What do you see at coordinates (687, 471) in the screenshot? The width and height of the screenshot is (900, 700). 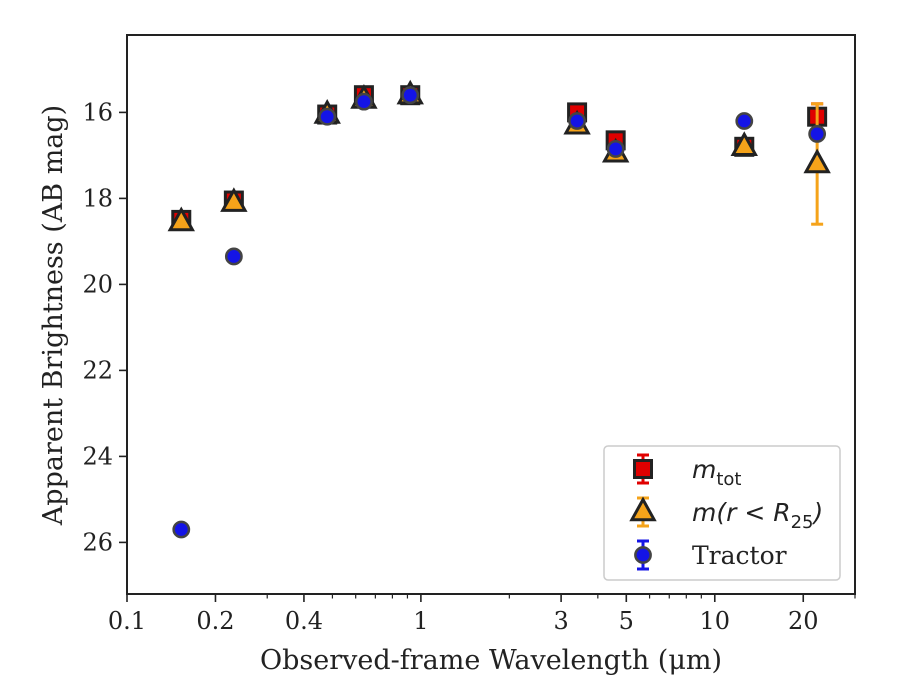 I see `legend-item: mtot` at bounding box center [687, 471].